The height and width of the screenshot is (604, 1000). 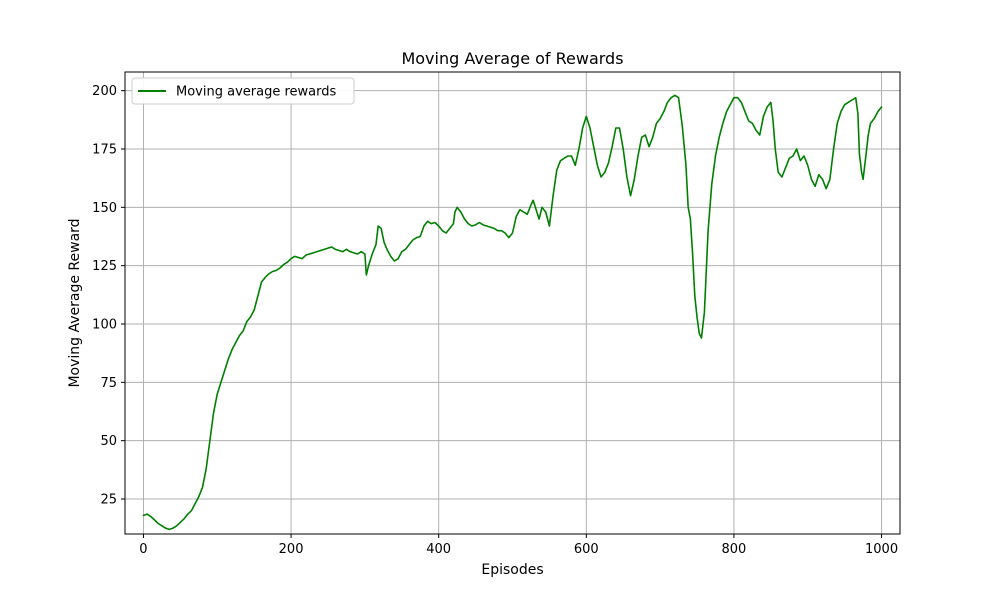 What do you see at coordinates (734, 549) in the screenshot?
I see `x-tick-label: 800` at bounding box center [734, 549].